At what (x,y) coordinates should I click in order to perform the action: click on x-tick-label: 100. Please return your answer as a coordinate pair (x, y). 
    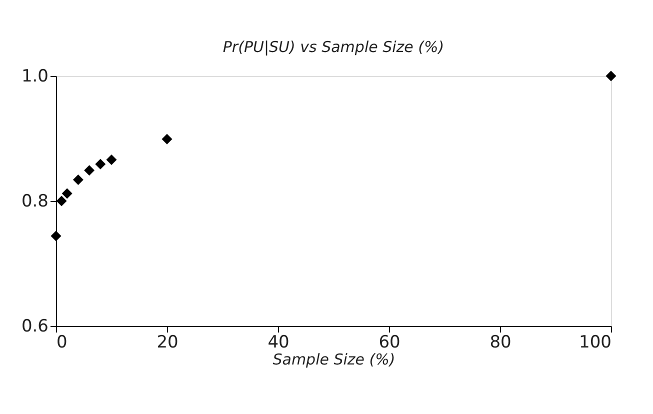
    Looking at the image, I should click on (595, 342).